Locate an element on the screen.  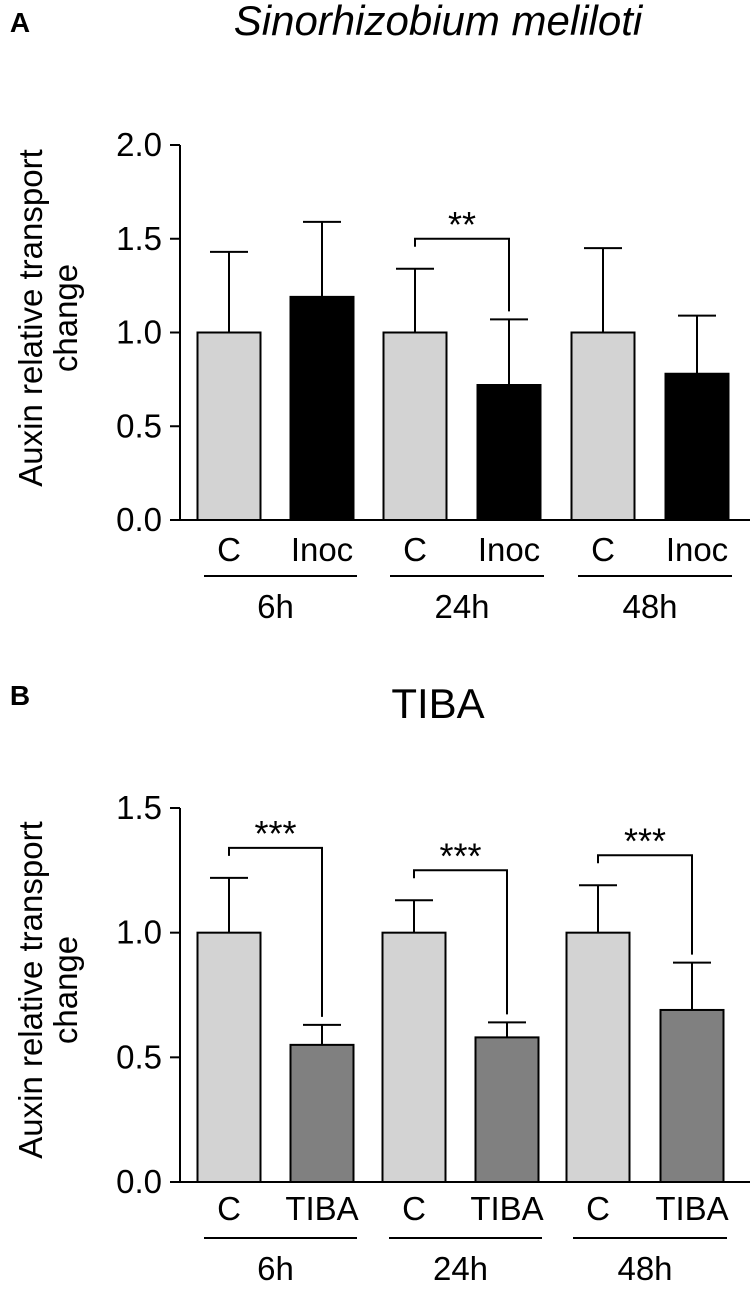
panel-letter: A is located at coordinates (20, 22).